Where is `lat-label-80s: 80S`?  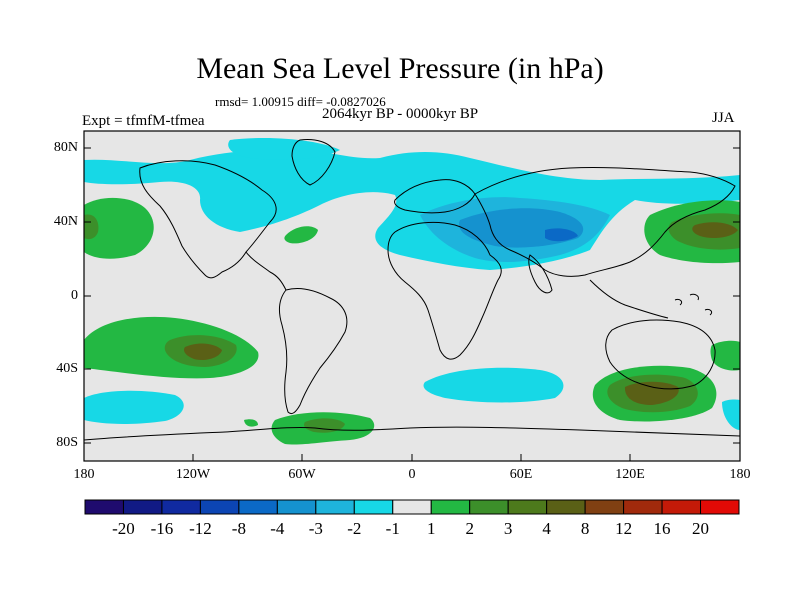
lat-label-80s: 80S is located at coordinates (67, 442).